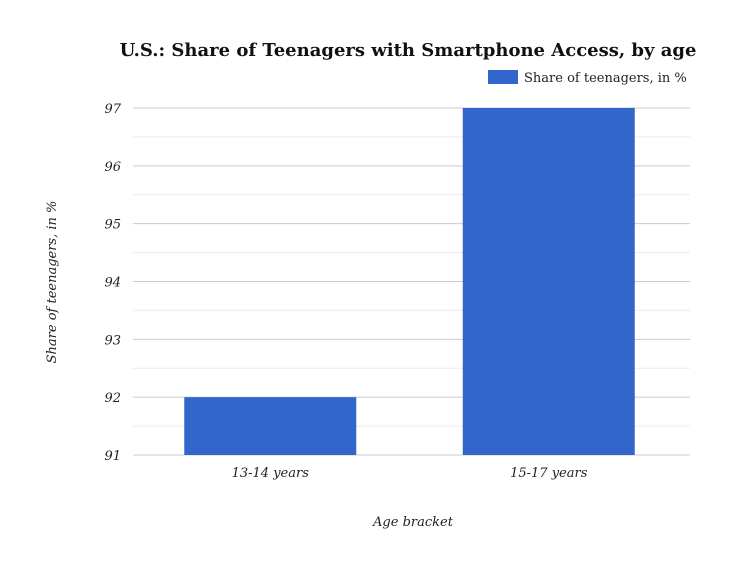 The height and width of the screenshot is (563, 750). Describe the element at coordinates (112, 109) in the screenshot. I see `y-tick-label: 97` at that location.